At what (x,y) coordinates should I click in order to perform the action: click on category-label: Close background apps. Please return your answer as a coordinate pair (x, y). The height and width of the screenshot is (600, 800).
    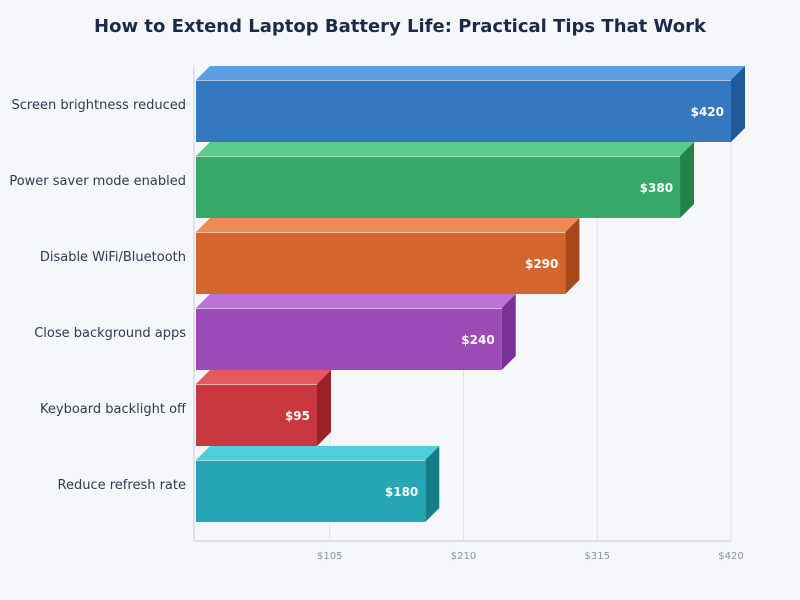
    Looking at the image, I should click on (110, 333).